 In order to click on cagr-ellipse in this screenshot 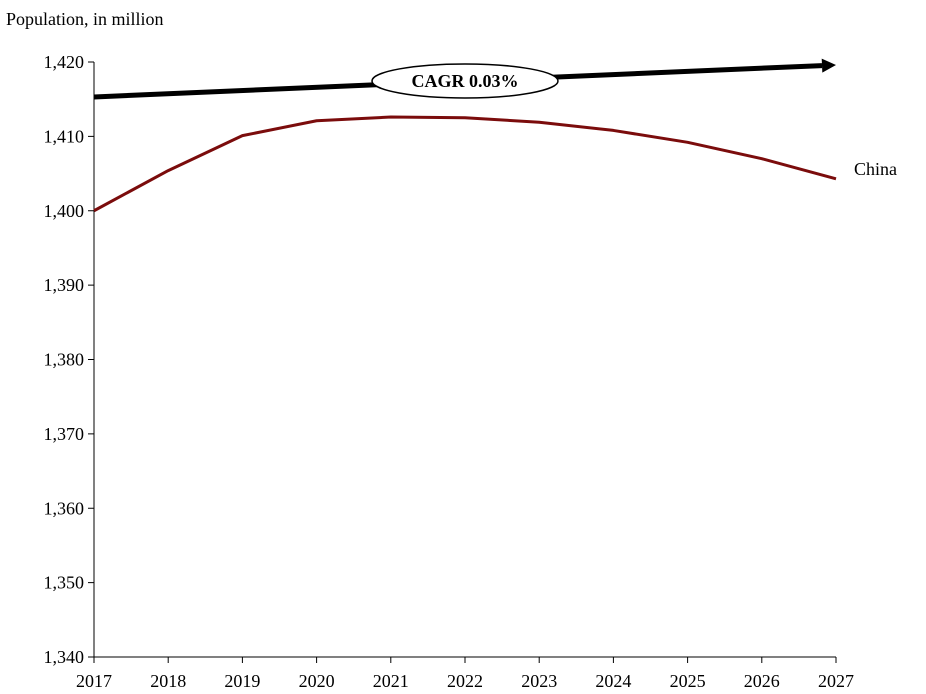, I will do `click(465, 81)`.